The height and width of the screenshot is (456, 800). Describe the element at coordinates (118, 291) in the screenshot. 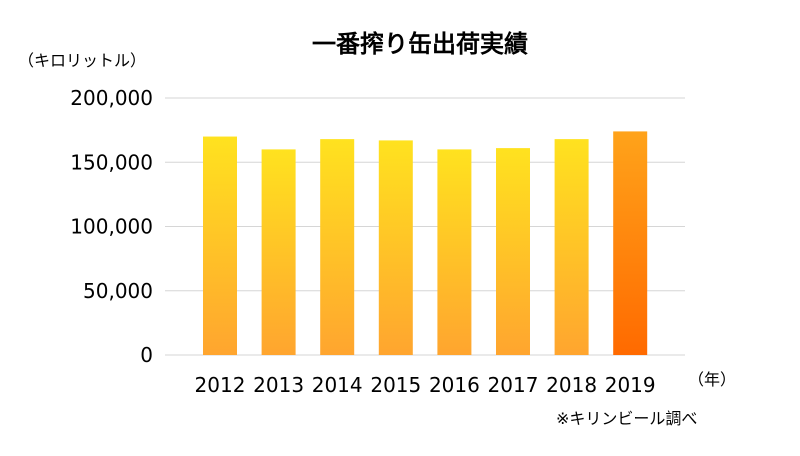

I see `y-tick-label: 50,000` at that location.